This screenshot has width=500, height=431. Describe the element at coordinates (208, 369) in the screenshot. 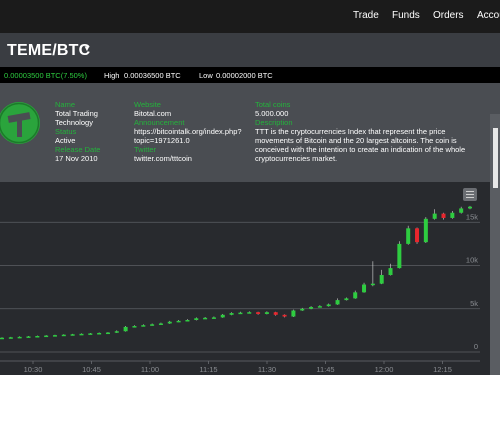

I see `x-tick-label: 11:15` at that location.